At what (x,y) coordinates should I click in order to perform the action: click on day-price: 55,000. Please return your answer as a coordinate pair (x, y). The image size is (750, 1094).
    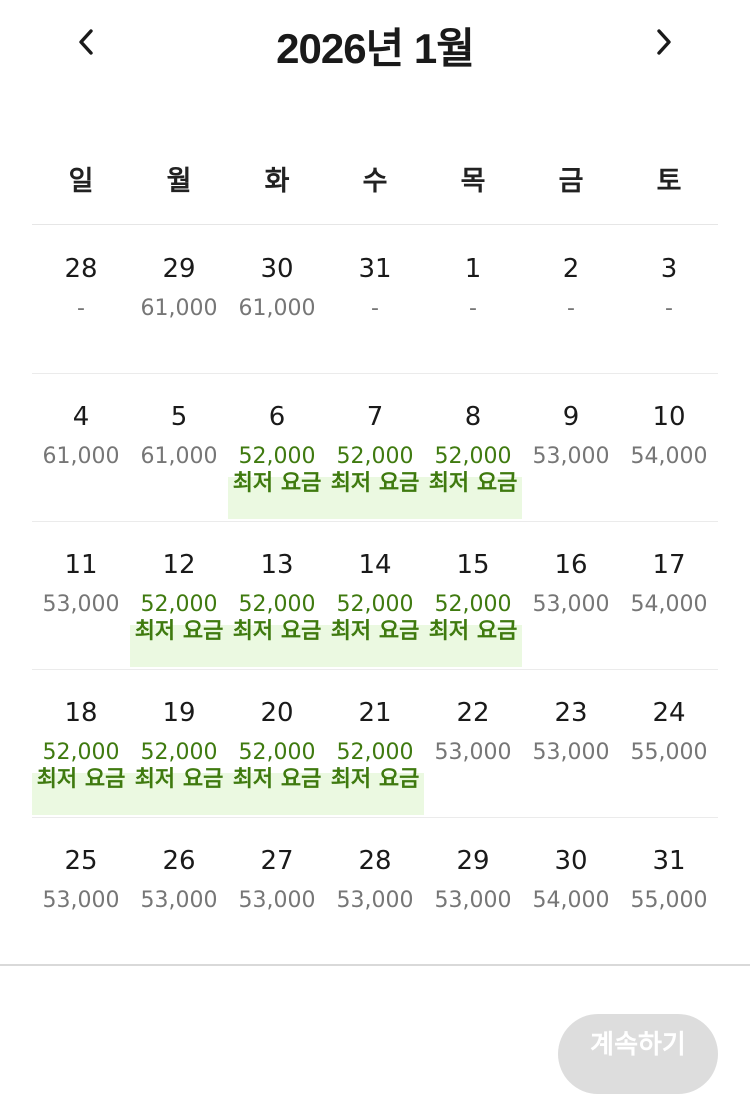
    Looking at the image, I should click on (669, 752).